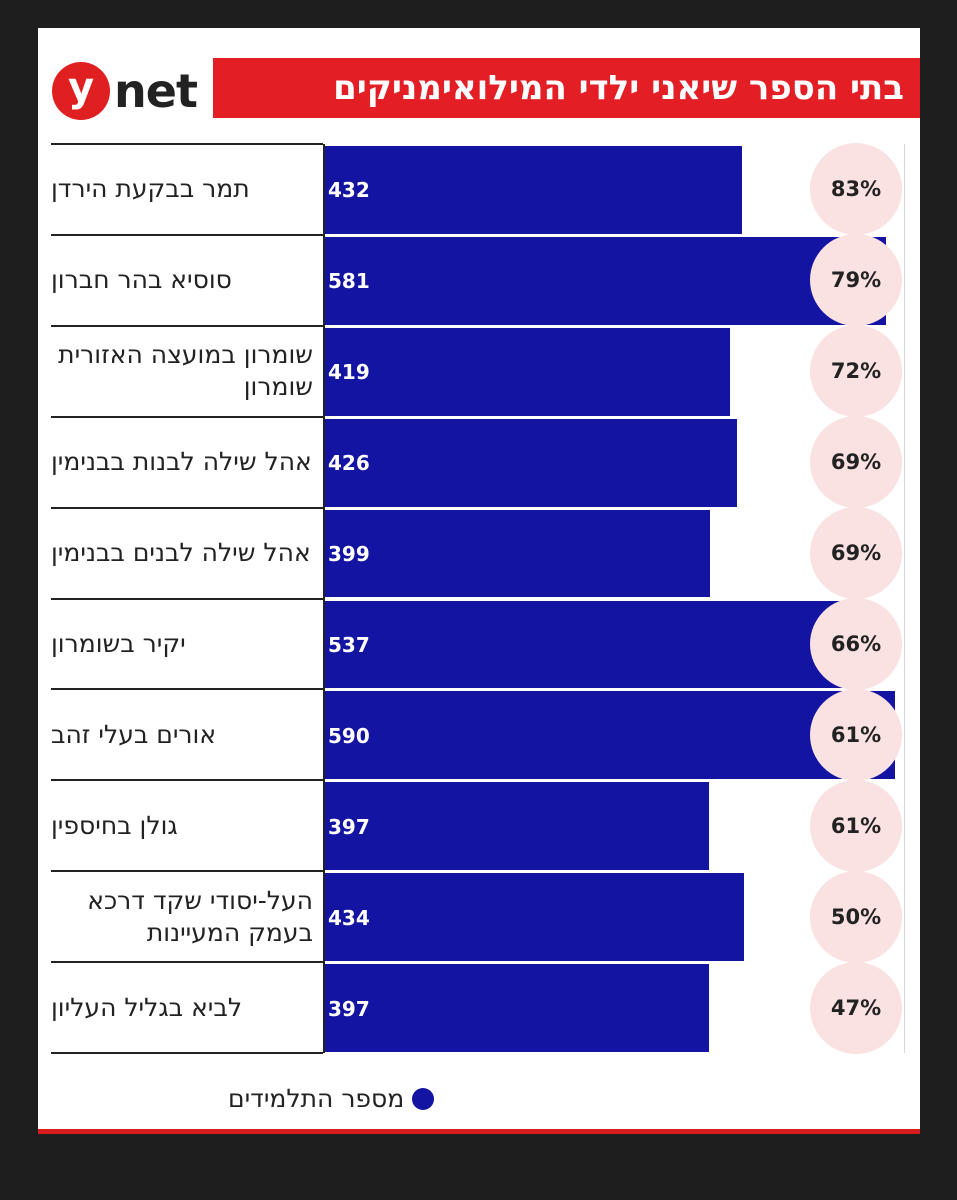 This screenshot has height=1200, width=957. What do you see at coordinates (156, 91) in the screenshot?
I see `logo-word: net` at bounding box center [156, 91].